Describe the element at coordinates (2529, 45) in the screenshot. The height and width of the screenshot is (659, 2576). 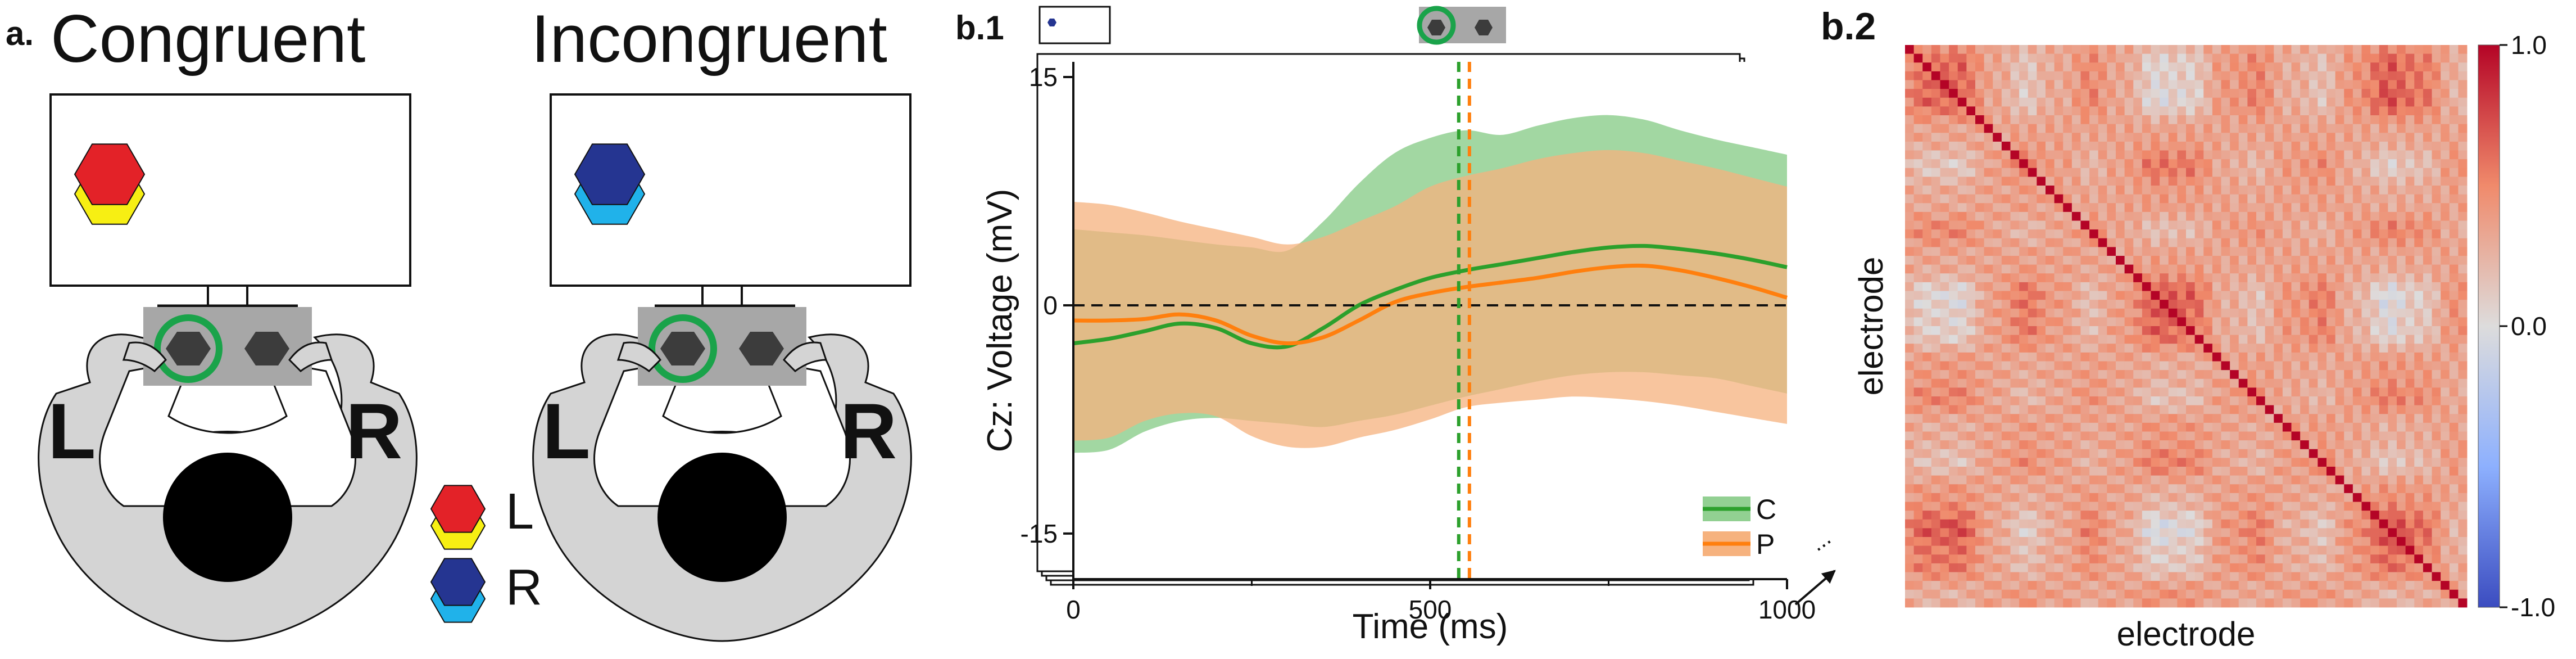
I see `colorbar-tick-label: 1.0` at that location.